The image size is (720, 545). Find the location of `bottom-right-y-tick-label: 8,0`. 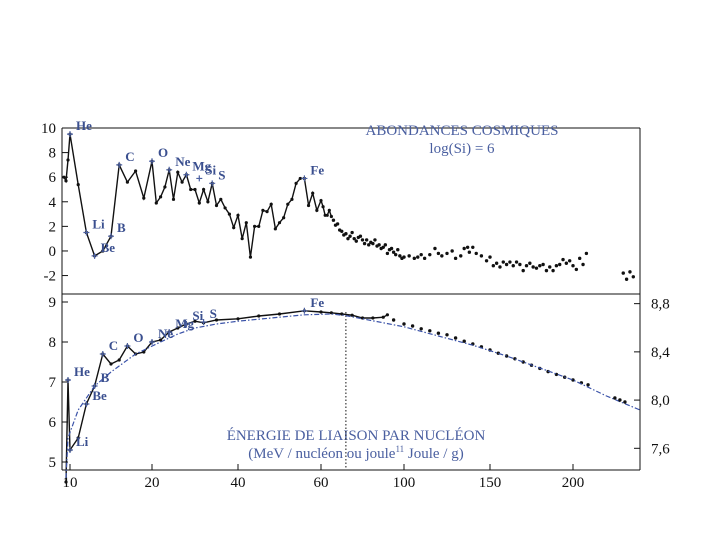

bottom-right-y-tick-label: 8,0 is located at coordinates (660, 401).